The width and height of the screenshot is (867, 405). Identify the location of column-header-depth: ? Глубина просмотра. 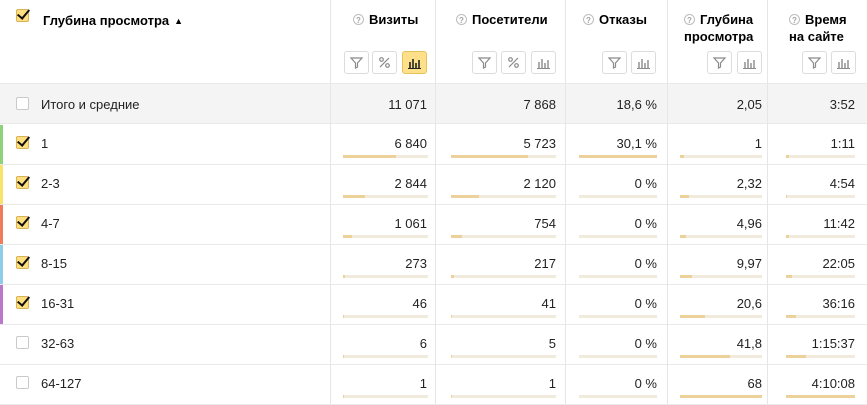
(718, 28).